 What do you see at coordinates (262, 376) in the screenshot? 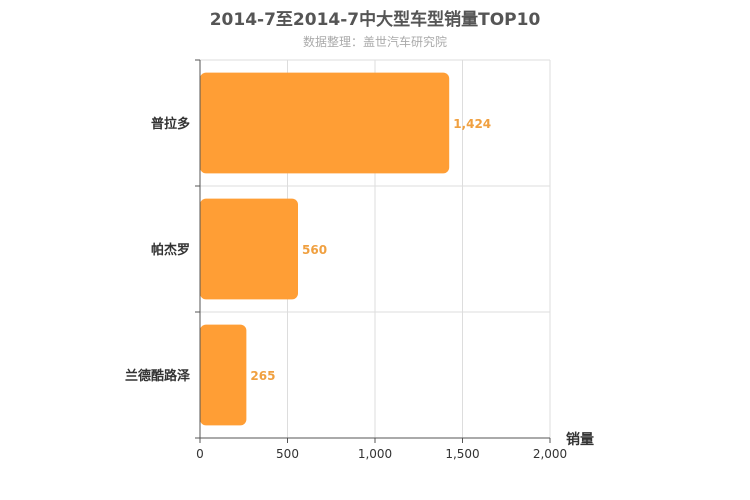
I see `value-label: 265` at bounding box center [262, 376].